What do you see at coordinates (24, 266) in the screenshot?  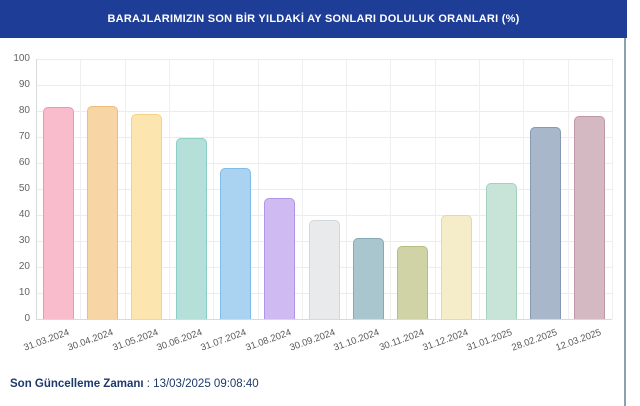 I see `y-tick-label: 20` at bounding box center [24, 266].